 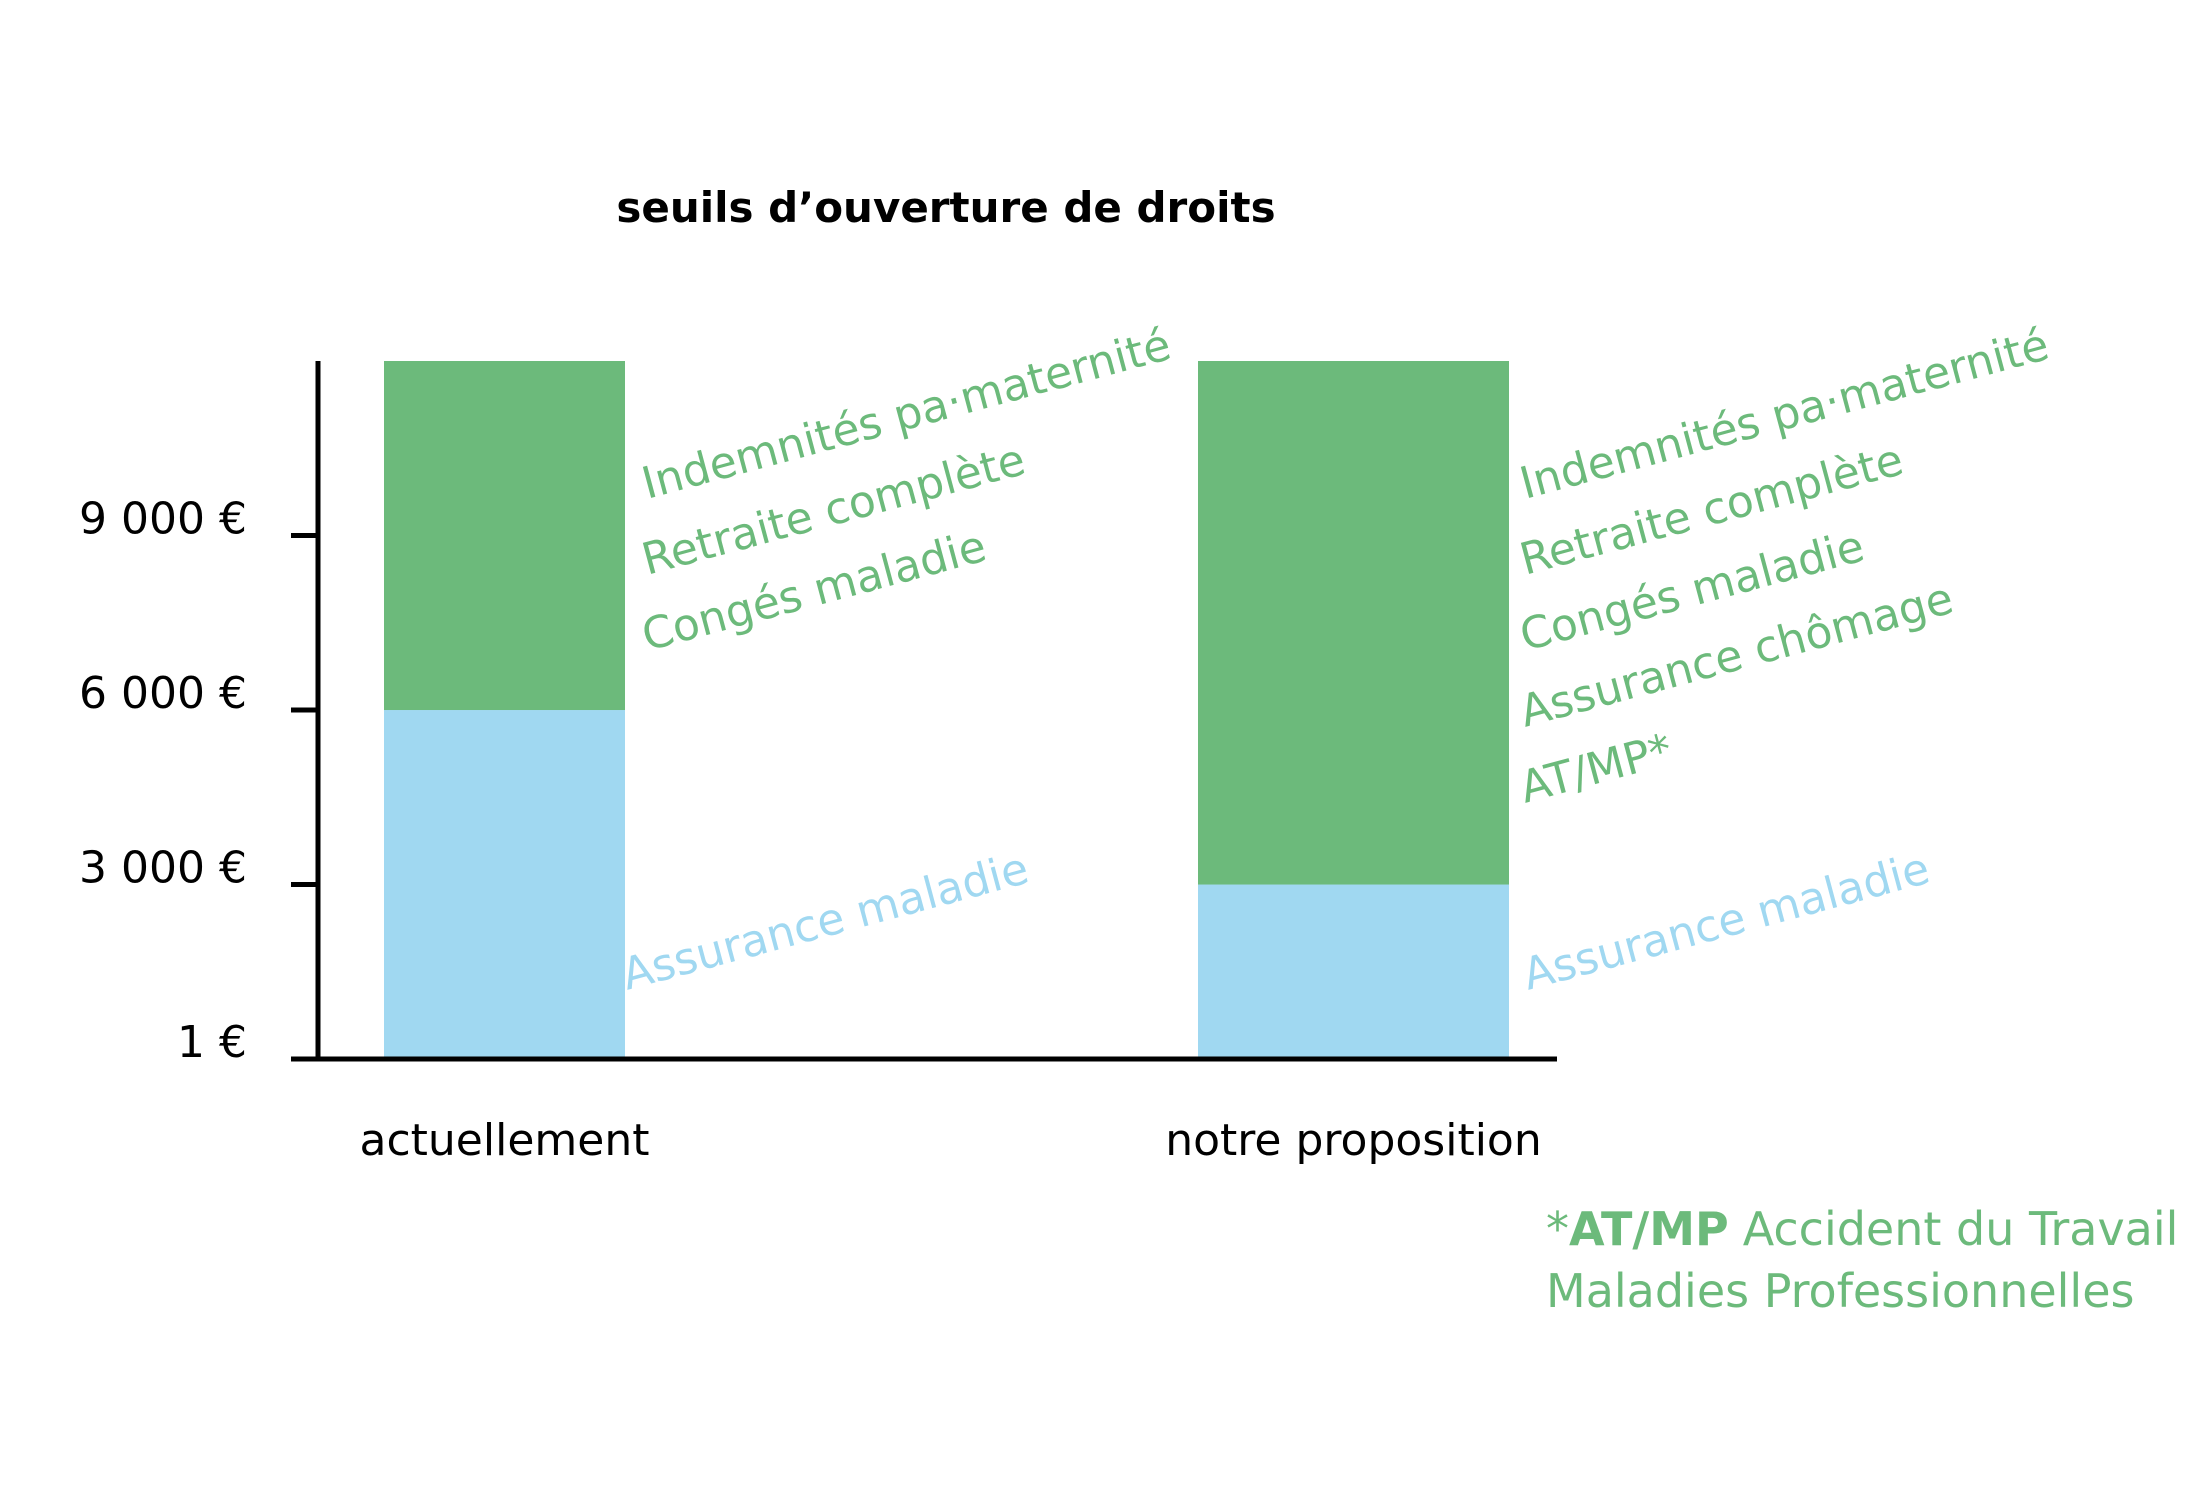 I want to click on bar-label: AT/MP*, so click(x=1596, y=768).